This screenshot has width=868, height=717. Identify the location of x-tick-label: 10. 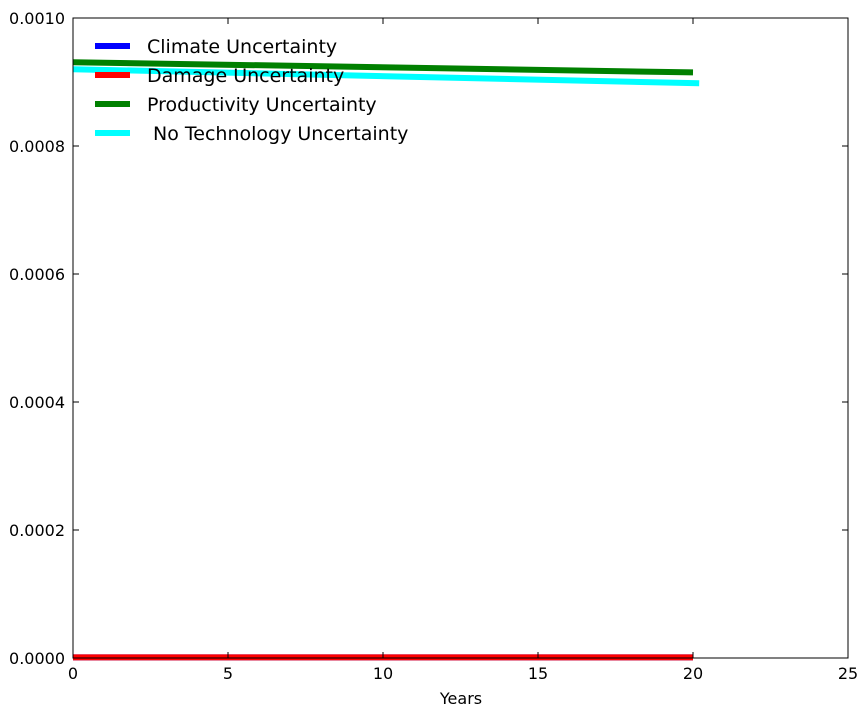
(383, 673).